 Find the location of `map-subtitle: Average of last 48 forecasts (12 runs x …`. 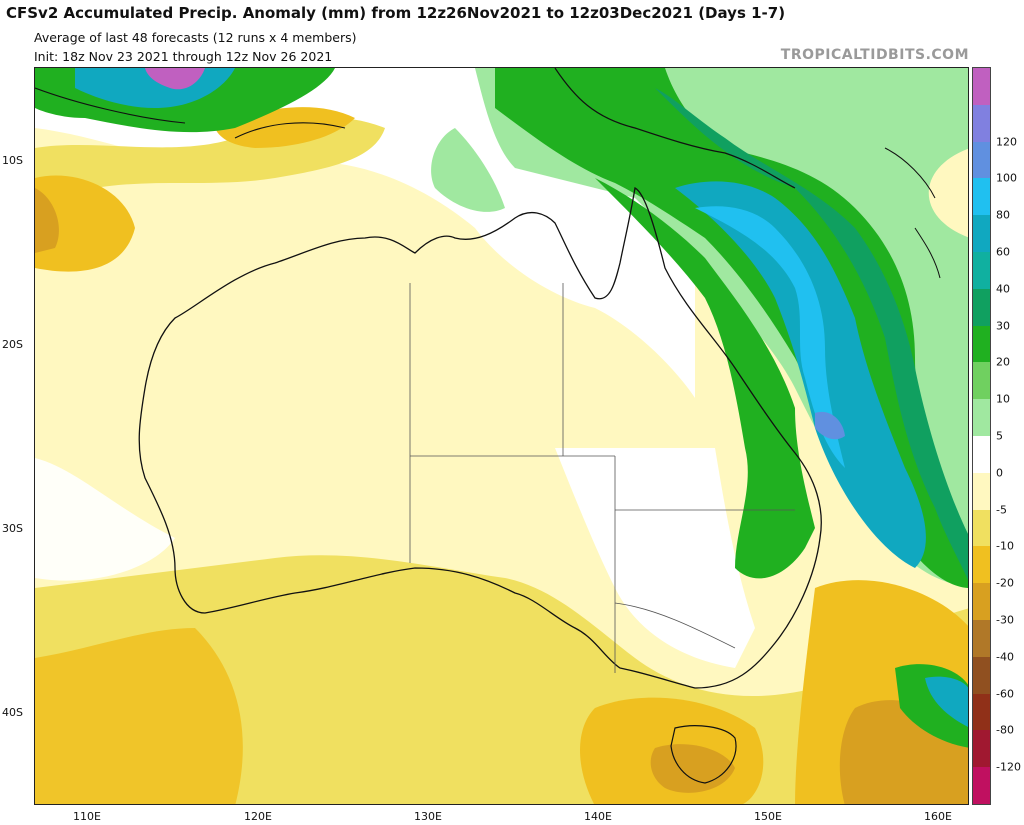

map-subtitle: Average of last 48 forecasts (12 runs x … is located at coordinates (195, 37).